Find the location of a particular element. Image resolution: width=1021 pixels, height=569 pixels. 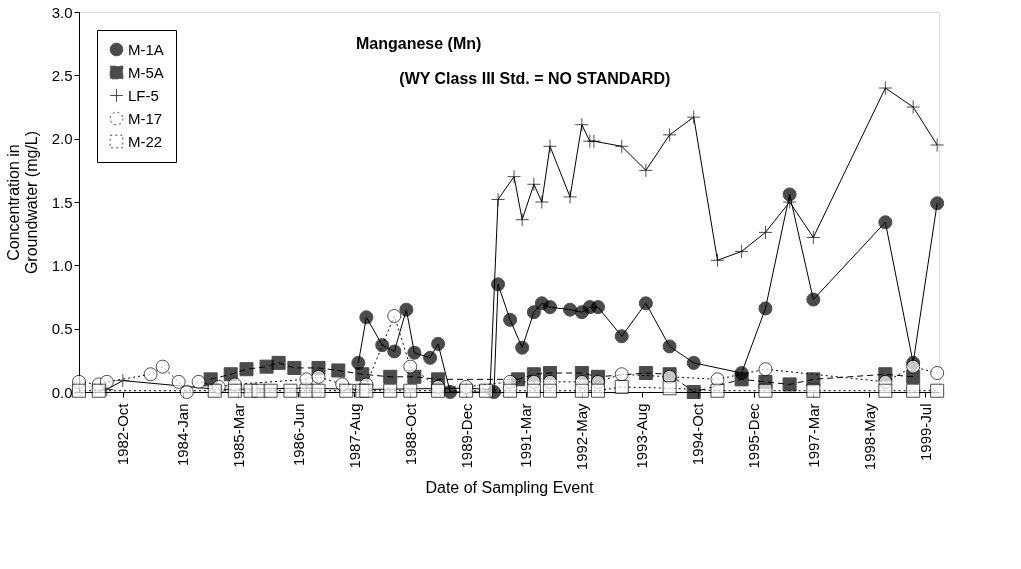

y-tick-label: 2.0 is located at coordinates (62, 139).